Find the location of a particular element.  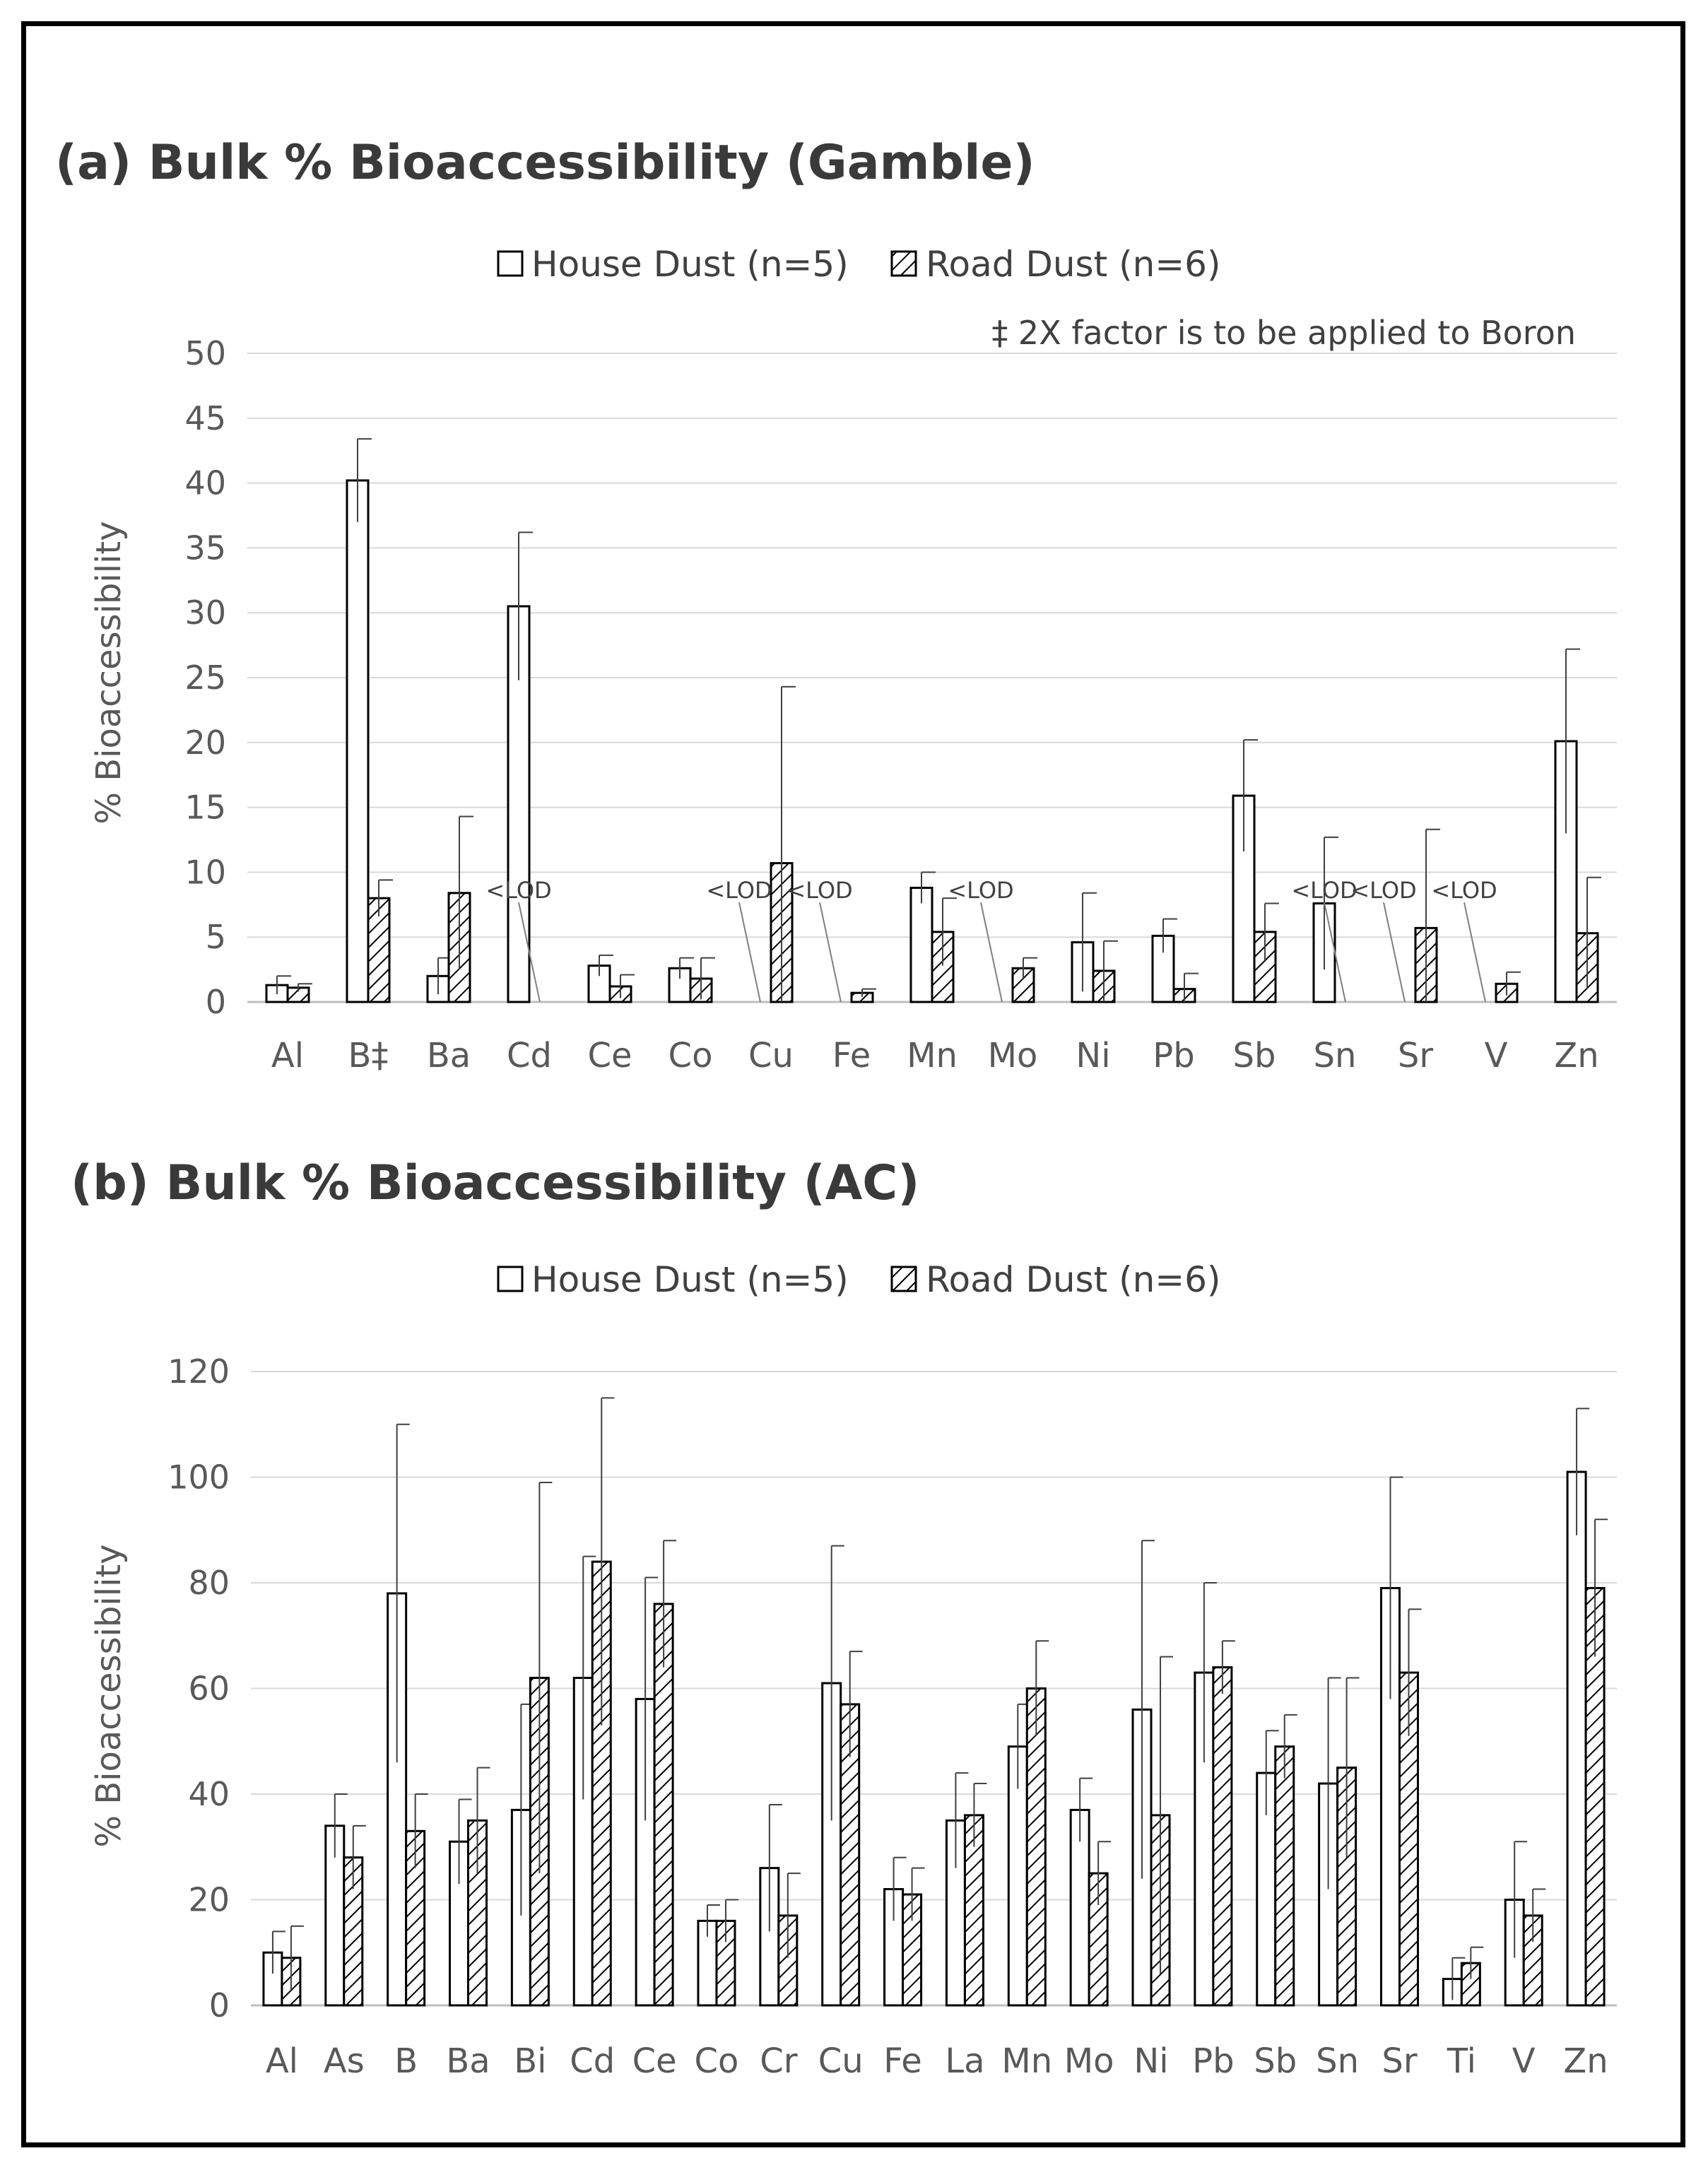

chart-b-category-label: Mn is located at coordinates (1027, 2061).